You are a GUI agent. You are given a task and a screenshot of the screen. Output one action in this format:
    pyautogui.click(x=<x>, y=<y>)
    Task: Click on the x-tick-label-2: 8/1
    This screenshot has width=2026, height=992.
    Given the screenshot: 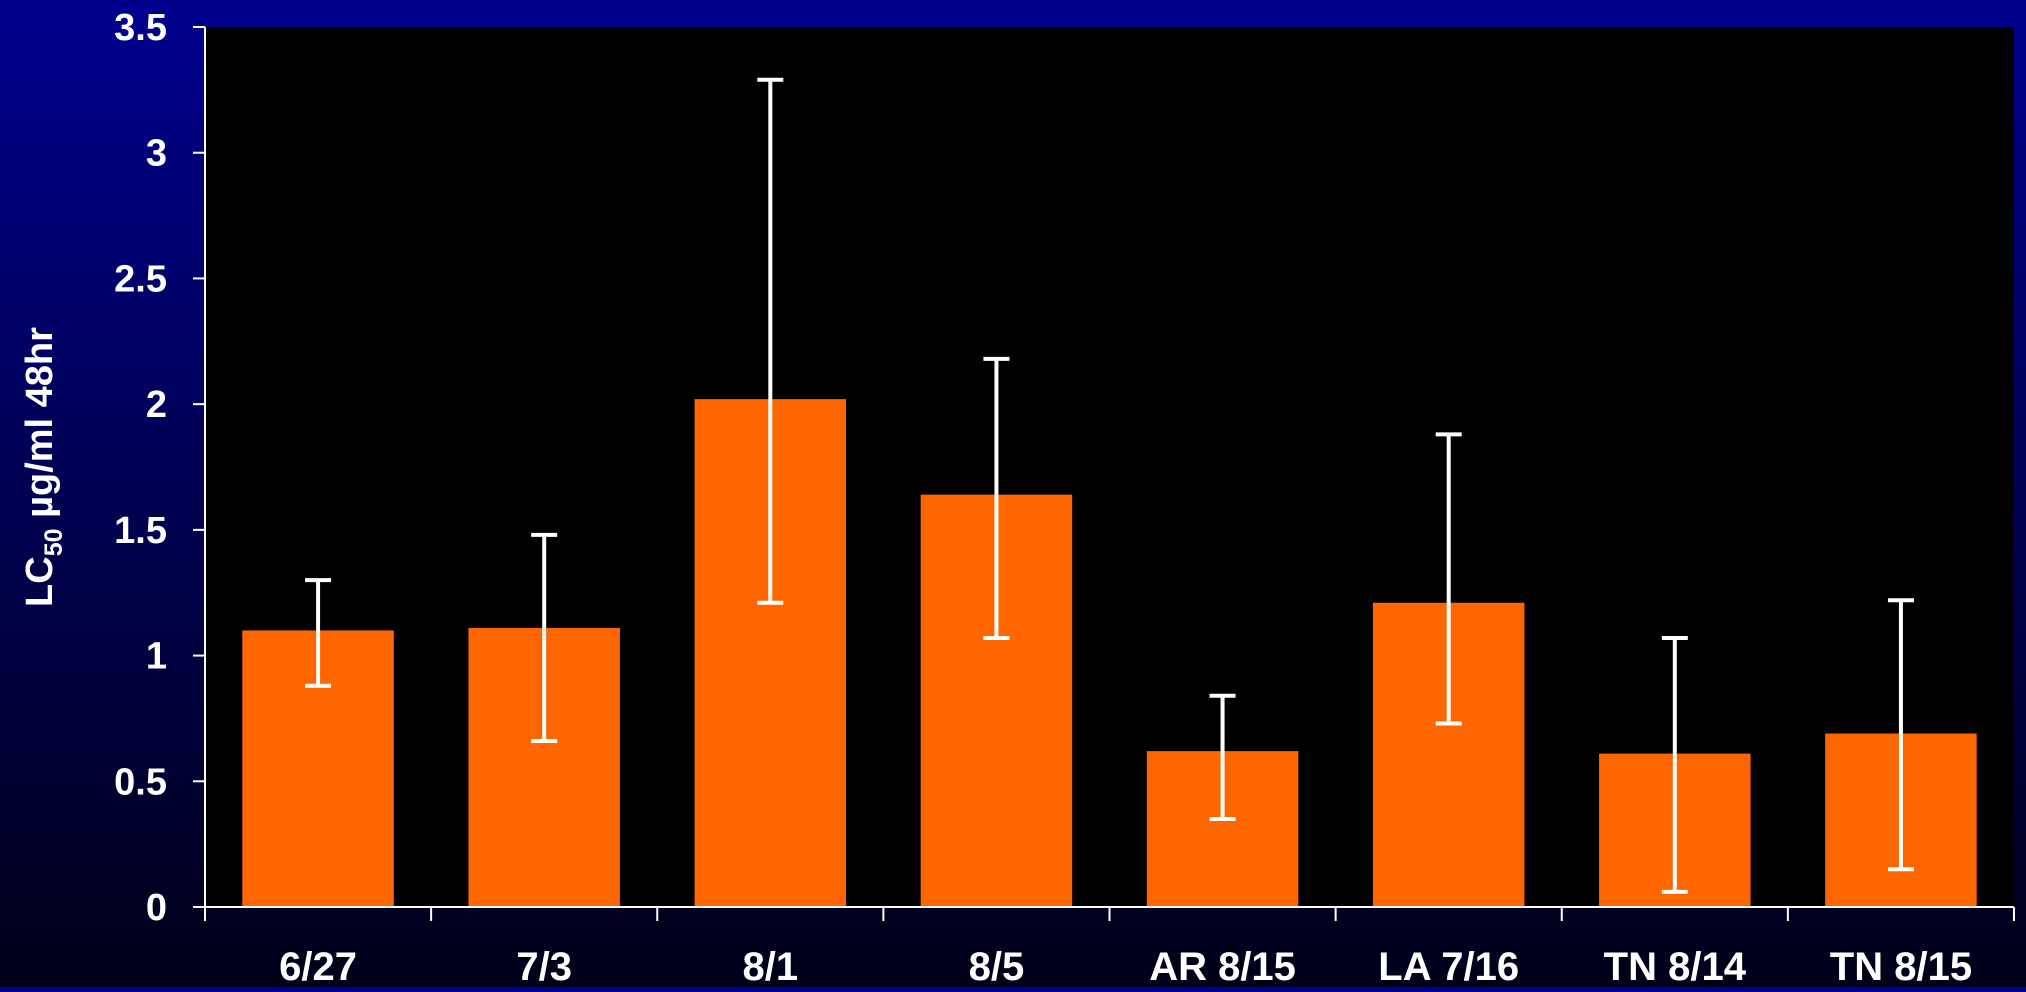 What is the action you would take?
    pyautogui.click(x=771, y=966)
    